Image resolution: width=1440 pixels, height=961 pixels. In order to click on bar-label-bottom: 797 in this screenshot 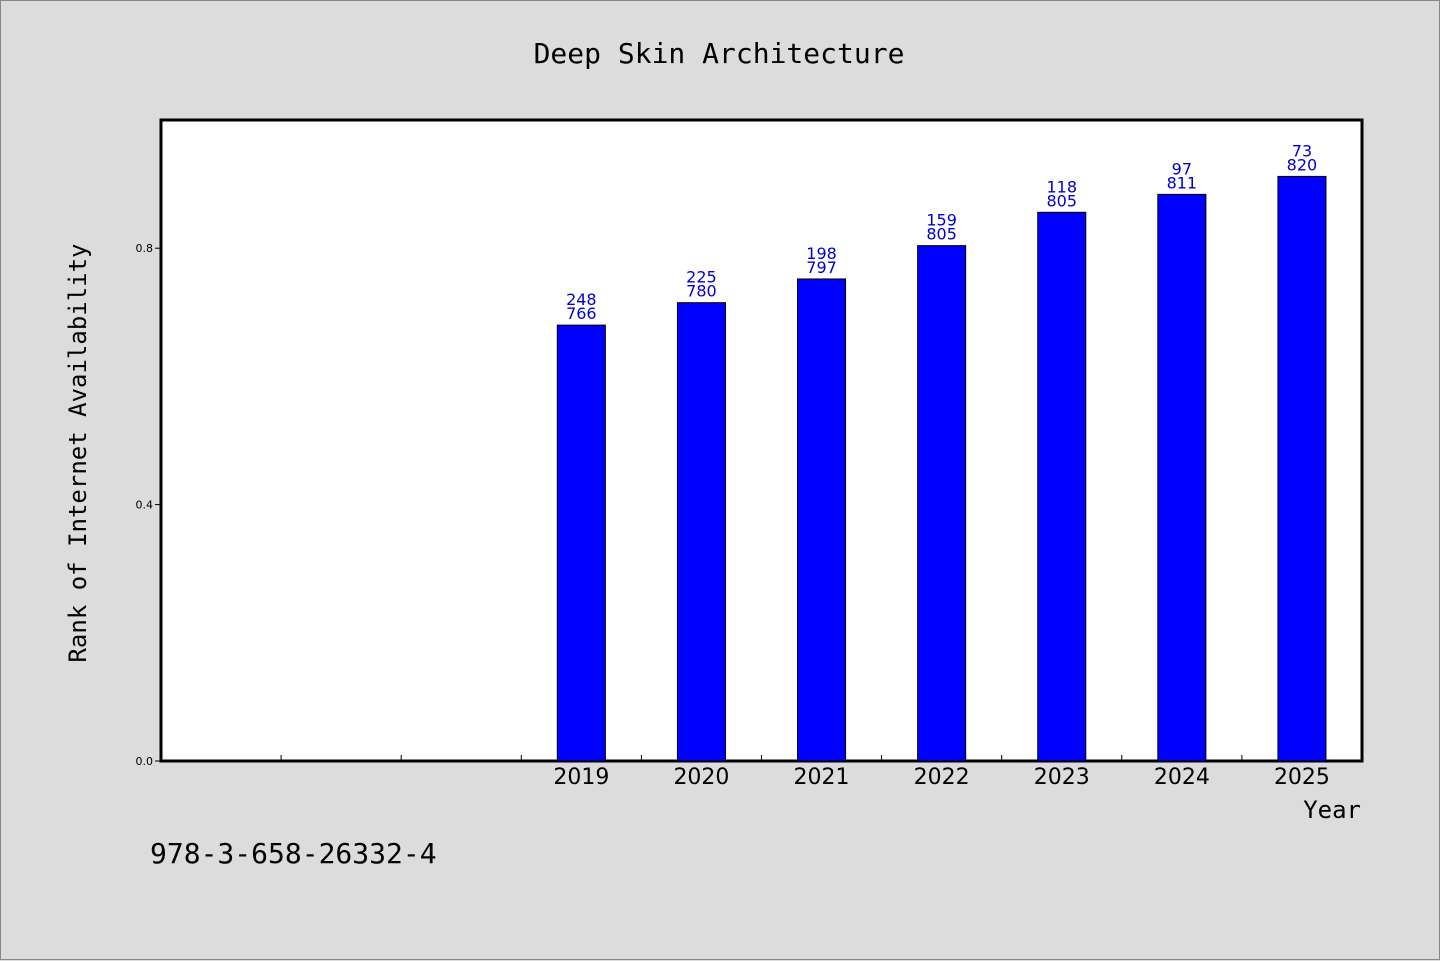, I will do `click(821, 267)`.